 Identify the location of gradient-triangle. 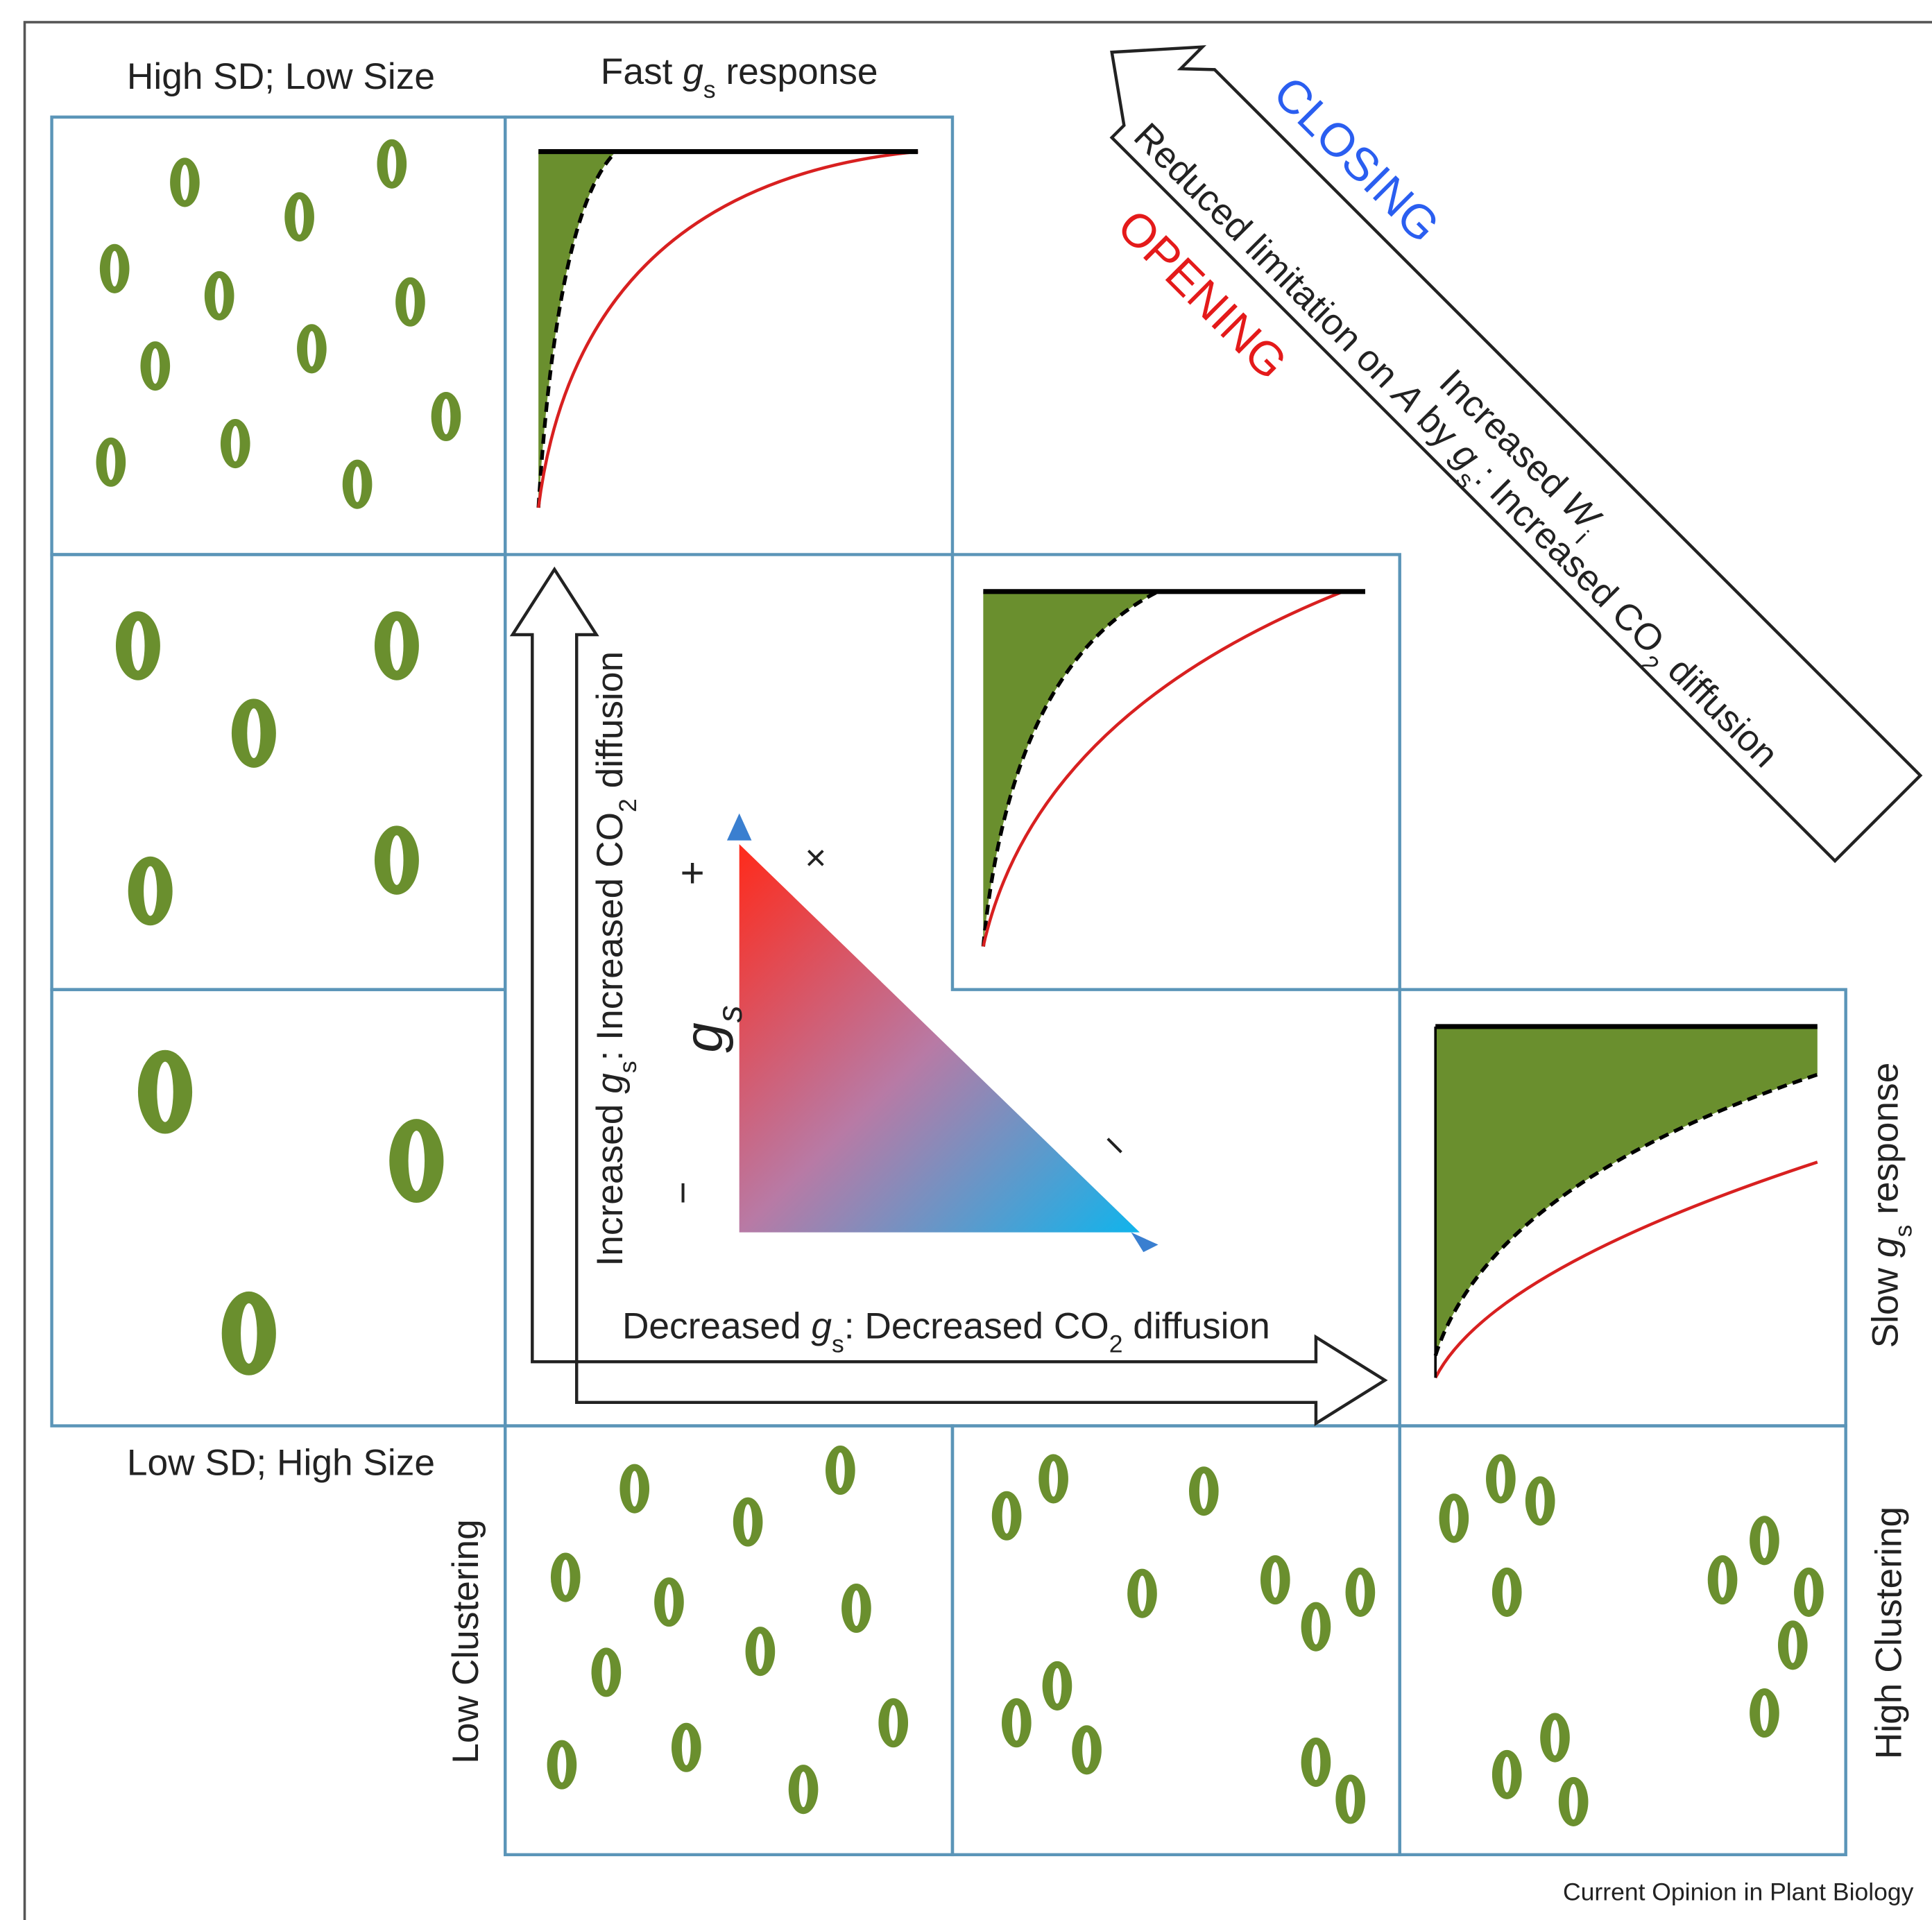
(939, 1038).